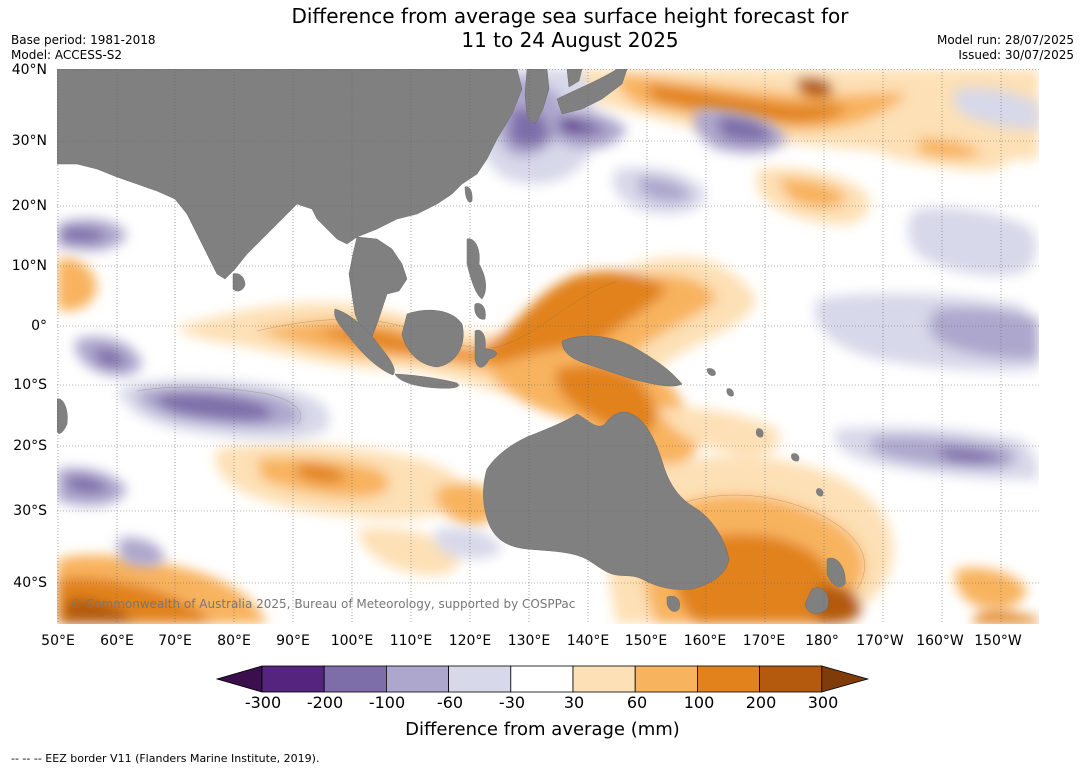  Describe the element at coordinates (764, 641) in the screenshot. I see `lon-label: 170°E` at that location.